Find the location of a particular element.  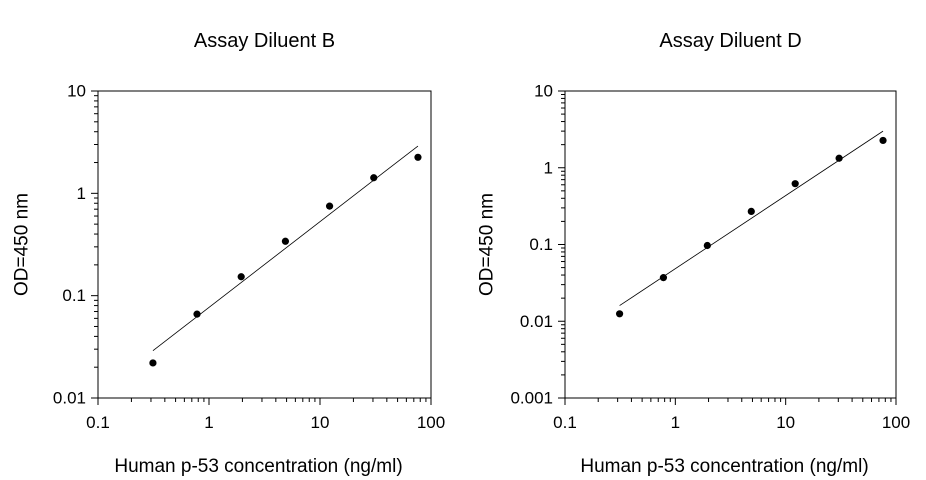

chart-title: Assay Diluent D is located at coordinates (730, 41).